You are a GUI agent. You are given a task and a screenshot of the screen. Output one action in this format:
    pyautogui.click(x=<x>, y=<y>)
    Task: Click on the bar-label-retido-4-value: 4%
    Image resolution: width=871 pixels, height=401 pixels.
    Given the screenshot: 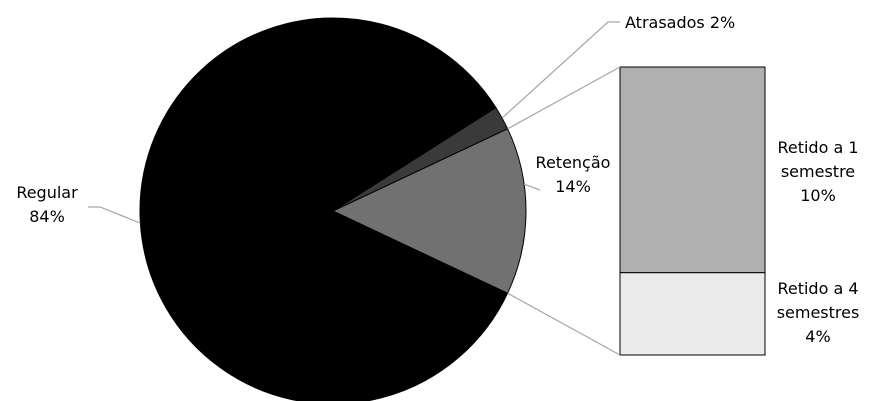 What is the action you would take?
    pyautogui.click(x=817, y=336)
    